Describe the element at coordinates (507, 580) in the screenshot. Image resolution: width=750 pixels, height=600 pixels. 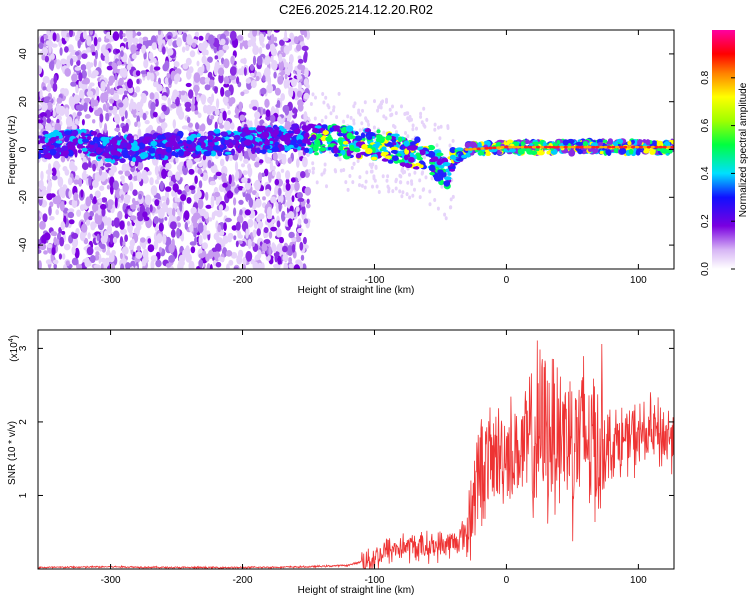
I see `snr-x-tick-label: 0` at that location.